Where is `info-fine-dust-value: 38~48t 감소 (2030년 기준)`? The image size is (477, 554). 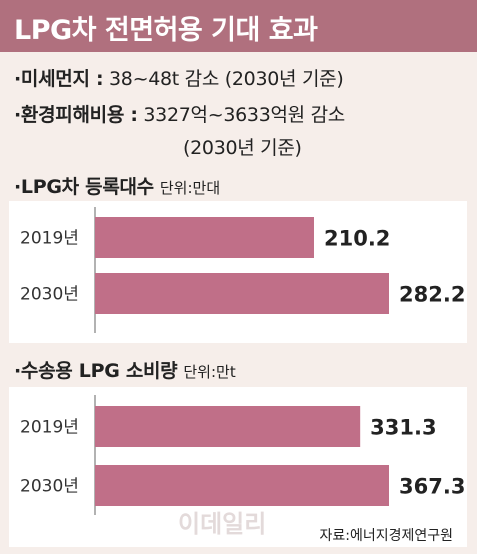
info-fine-dust-value: 38~48t 감소 (2030년 기준) is located at coordinates (226, 79).